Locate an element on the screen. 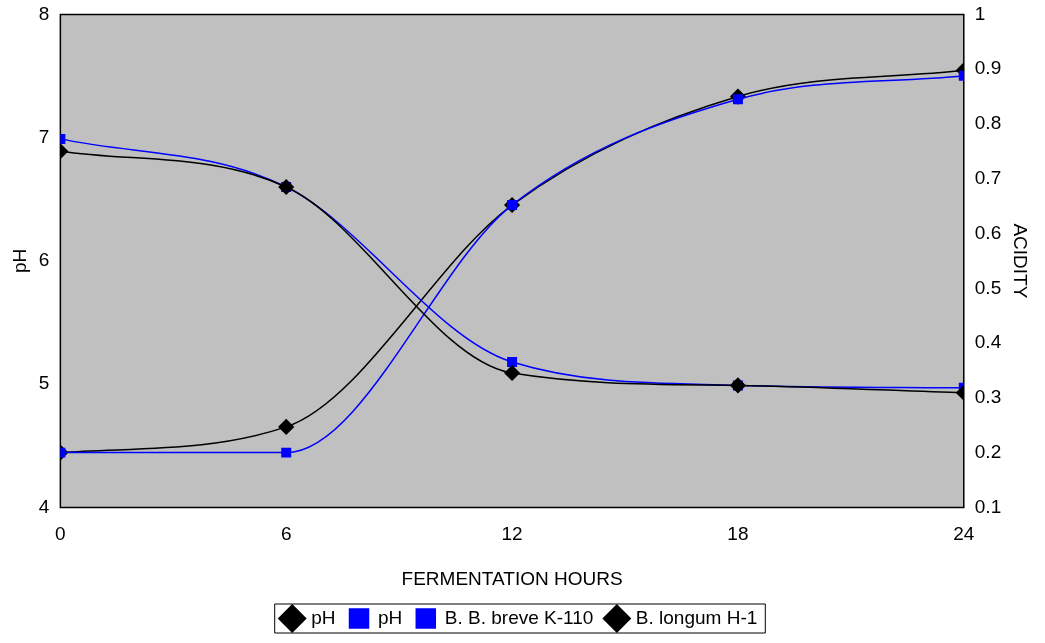  y-tick-label: 6 is located at coordinates (44, 260).